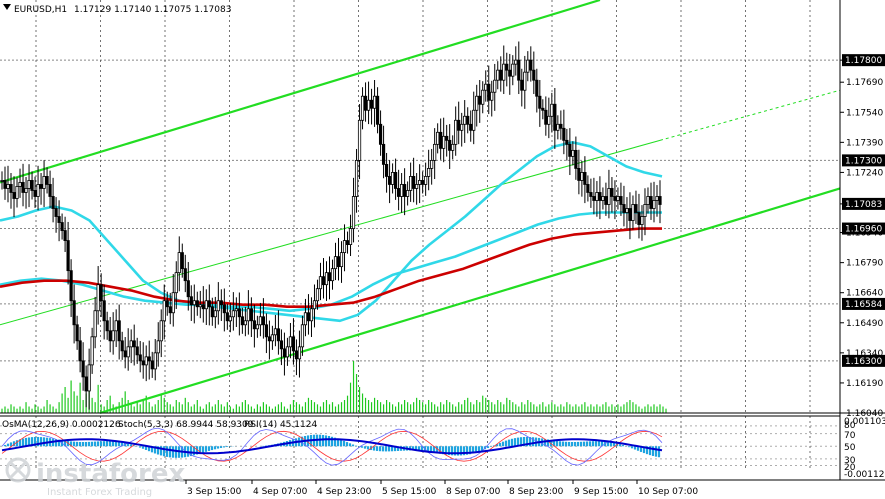  Describe the element at coordinates (864, 264) in the screenshot. I see `price-tick-label: 1.16790` at that location.